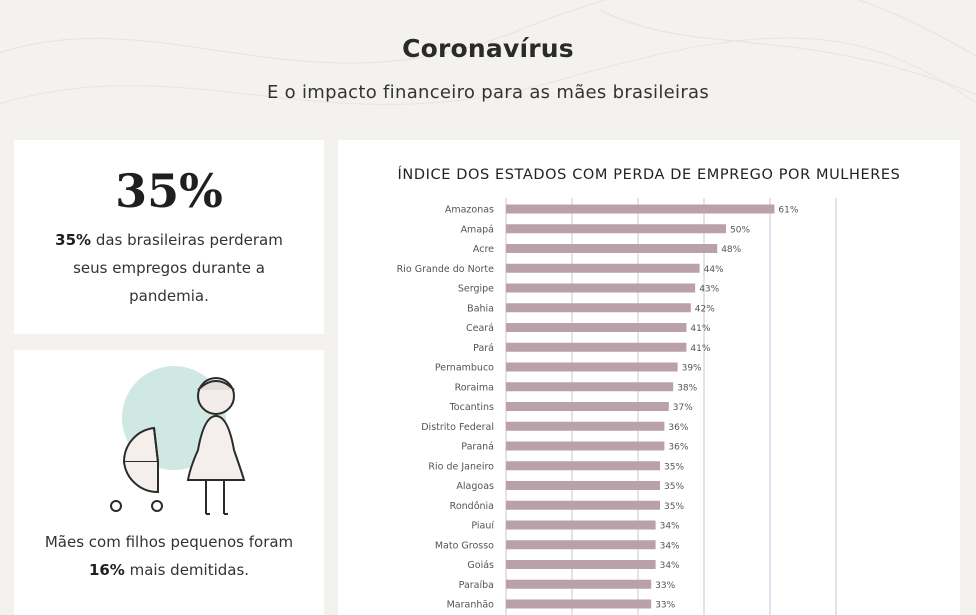  What do you see at coordinates (472, 506) in the screenshot?
I see `category-label: Rondônia` at bounding box center [472, 506].